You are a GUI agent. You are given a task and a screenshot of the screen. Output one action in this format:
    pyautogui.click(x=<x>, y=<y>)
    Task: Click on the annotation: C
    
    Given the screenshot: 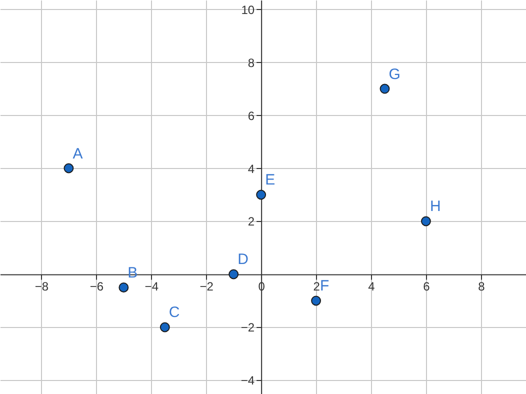 What is the action you would take?
    pyautogui.click(x=174, y=313)
    